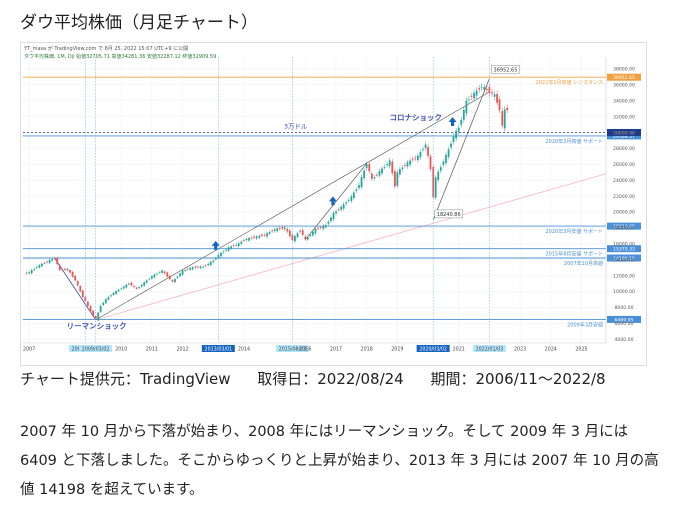 This screenshot has width=680, height=509. I want to click on x-tick-label: 2011, so click(152, 350).